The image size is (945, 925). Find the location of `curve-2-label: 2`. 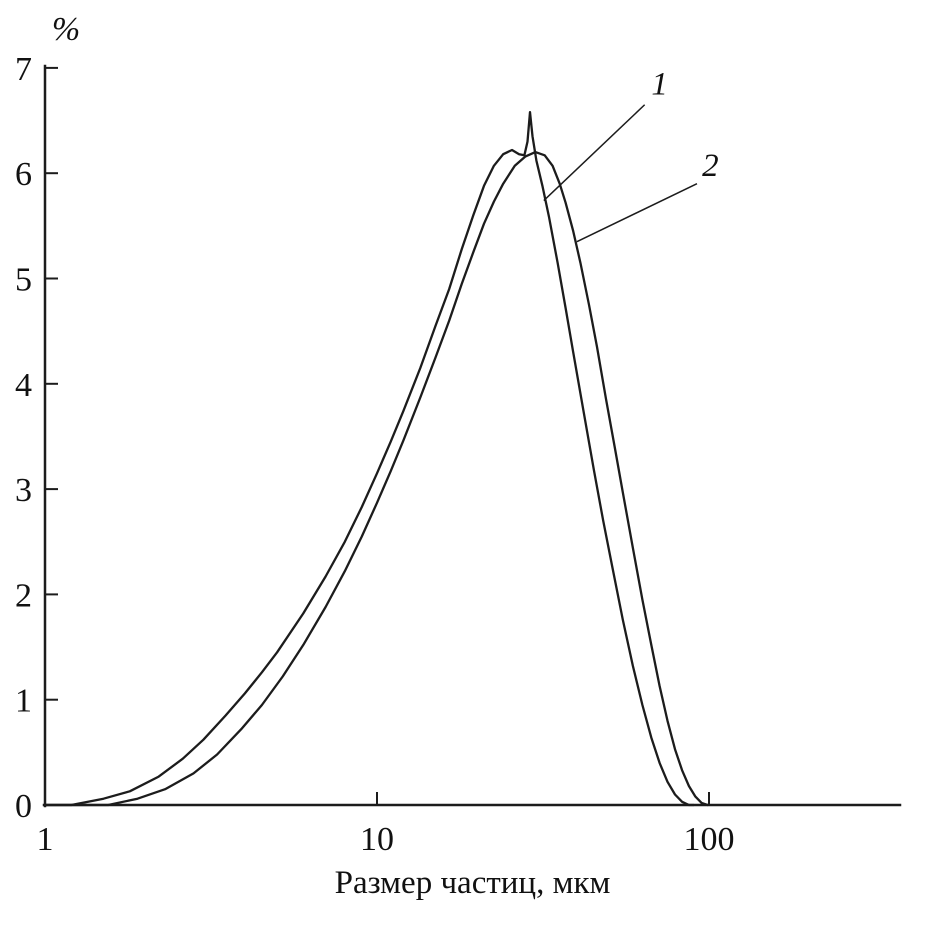

curve-2-label: 2 is located at coordinates (710, 166).